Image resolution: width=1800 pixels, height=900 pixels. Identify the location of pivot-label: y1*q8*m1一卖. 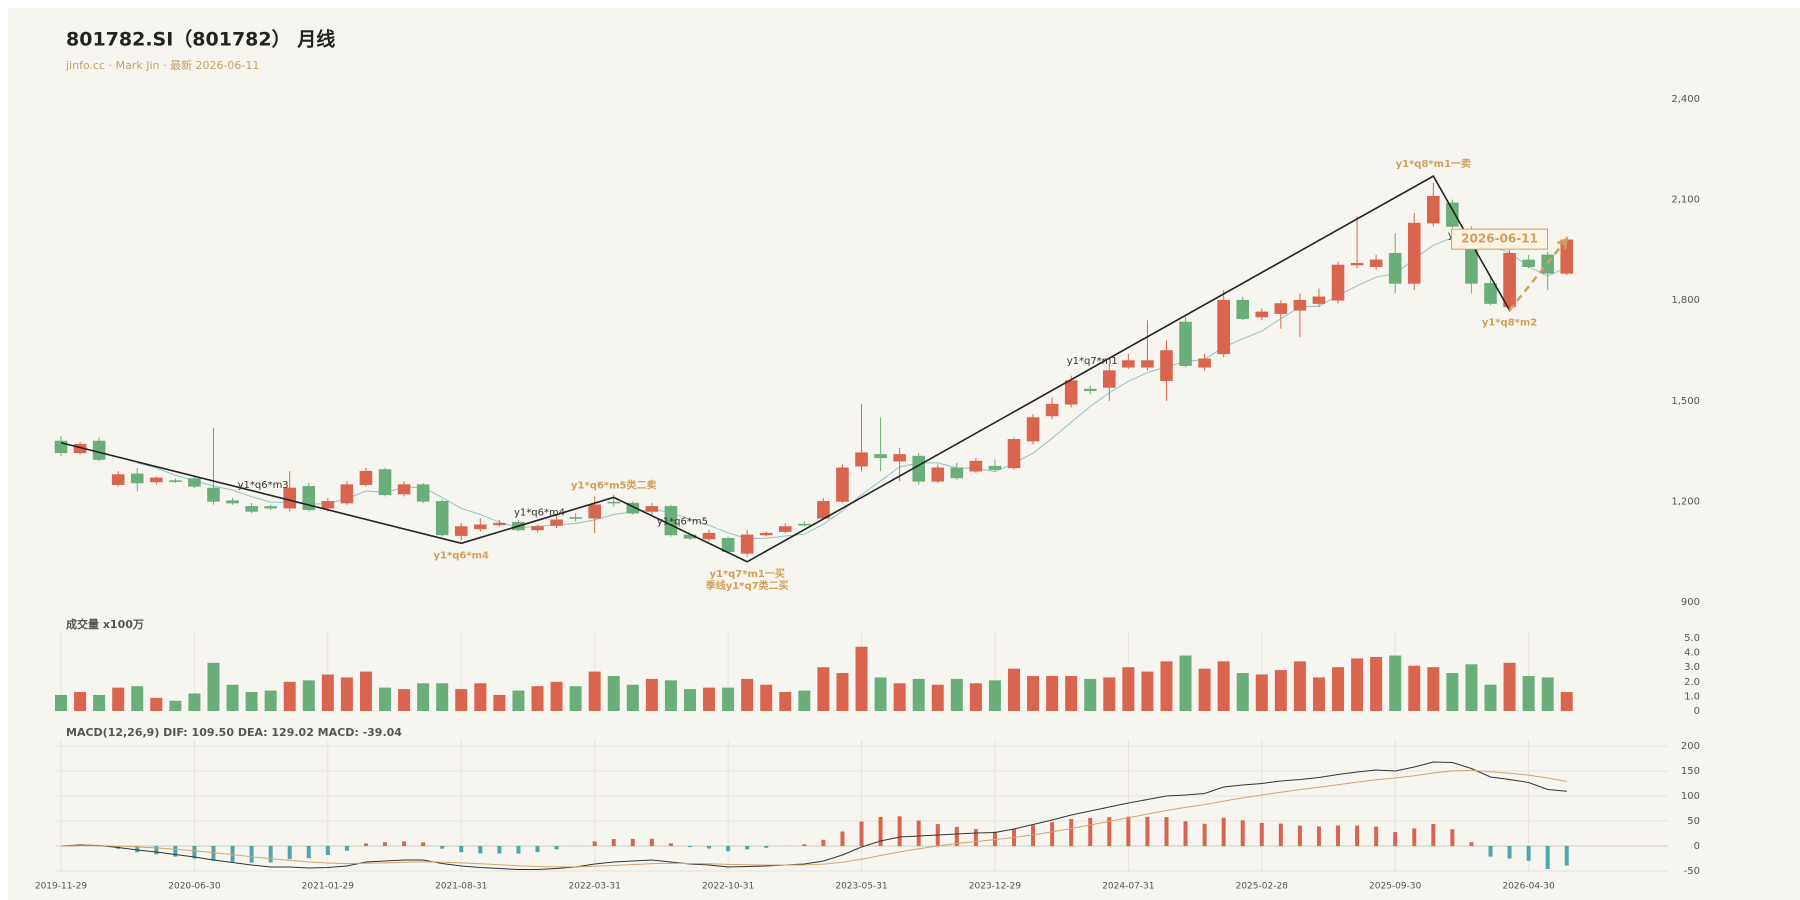
(1433, 163).